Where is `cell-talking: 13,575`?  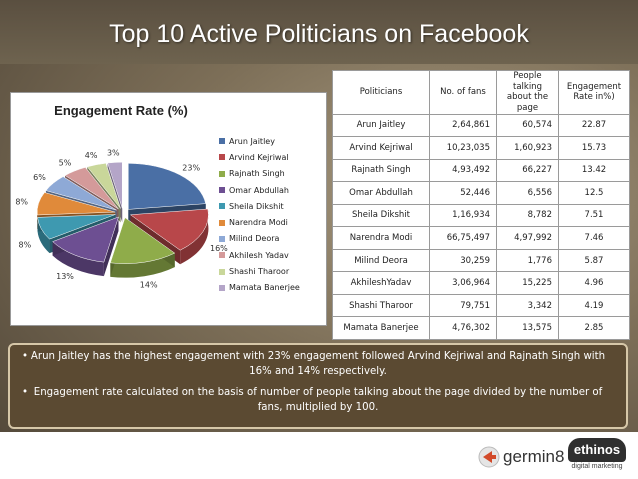 cell-talking: 13,575 is located at coordinates (527, 328).